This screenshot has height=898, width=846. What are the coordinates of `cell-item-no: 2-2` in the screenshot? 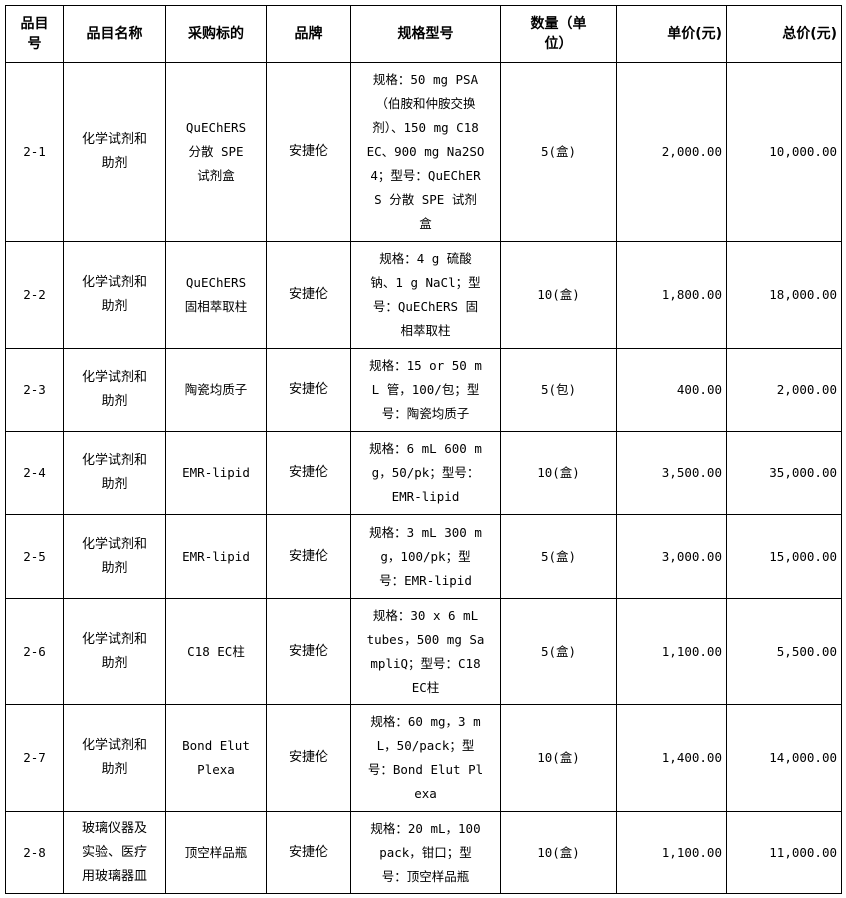 It's located at (34, 295).